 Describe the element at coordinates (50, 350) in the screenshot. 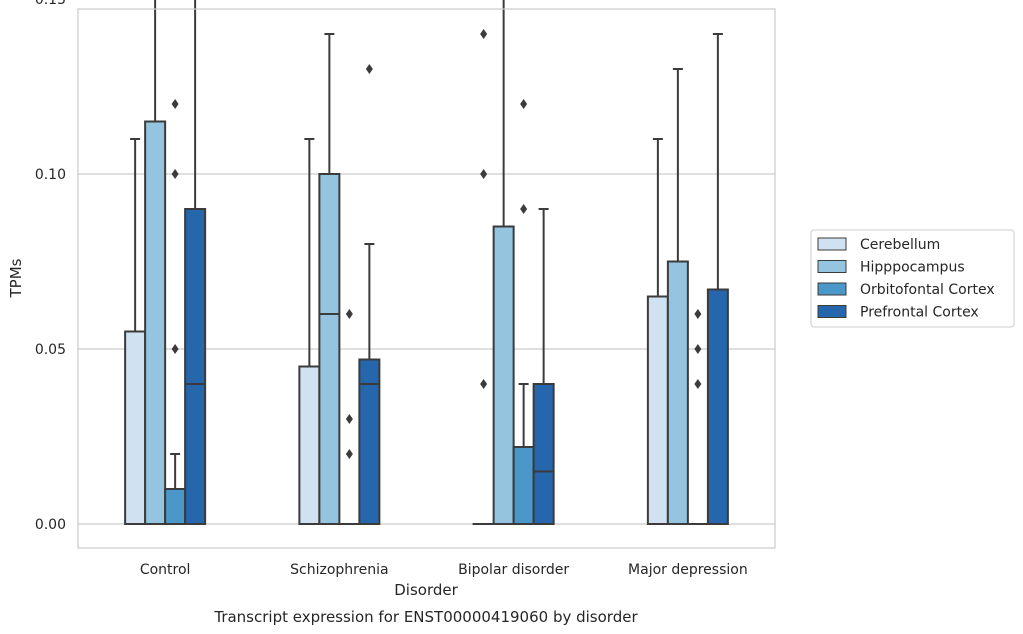

I see `y-tick-label: 0.05` at that location.